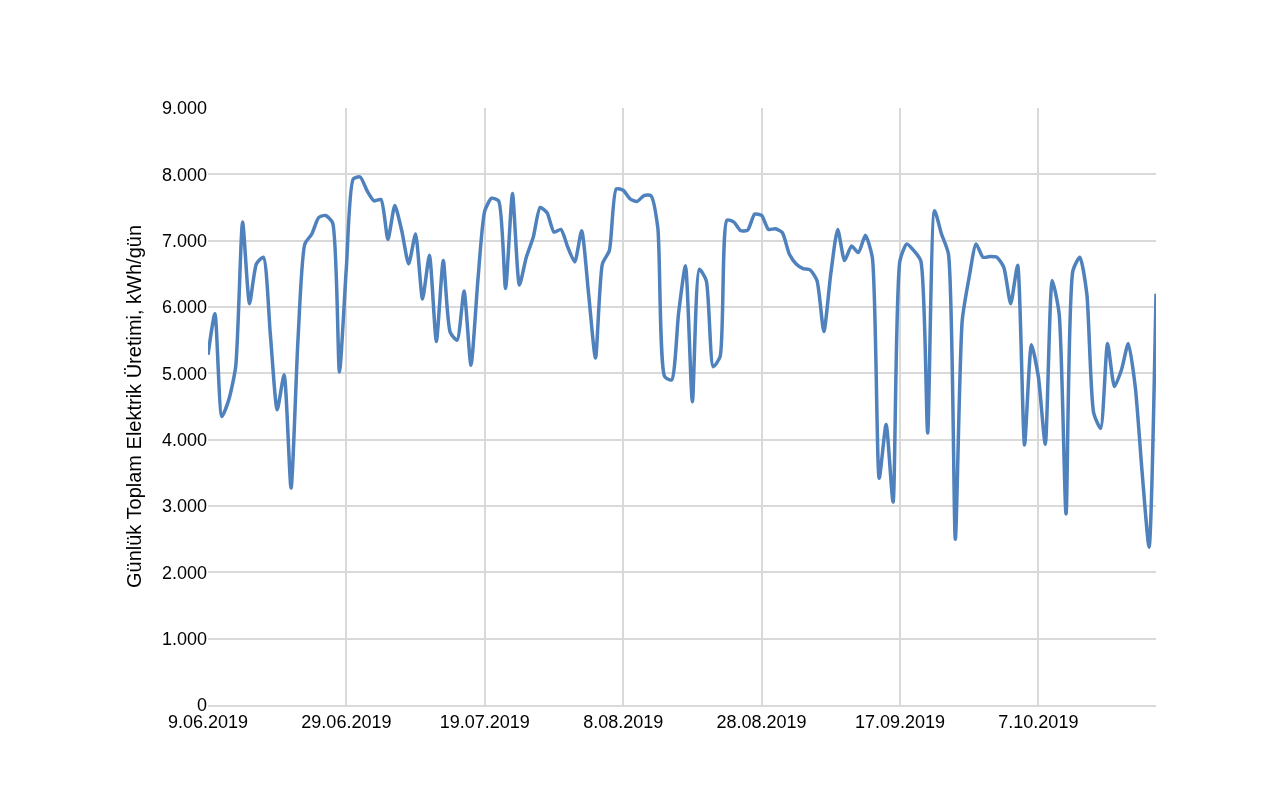  I want to click on y-tick-label: 5.000, so click(184, 373).